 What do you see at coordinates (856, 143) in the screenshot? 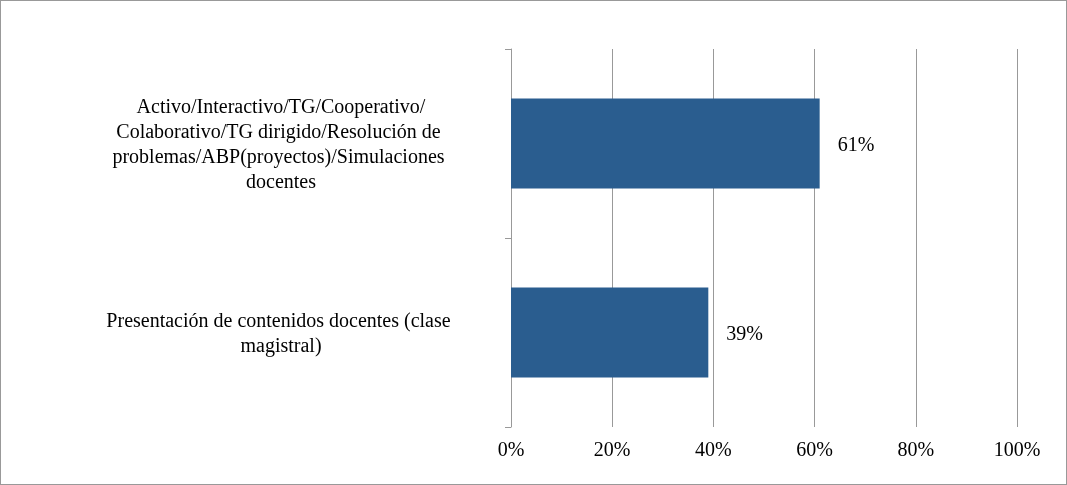
I see `data-label: 61%` at bounding box center [856, 143].